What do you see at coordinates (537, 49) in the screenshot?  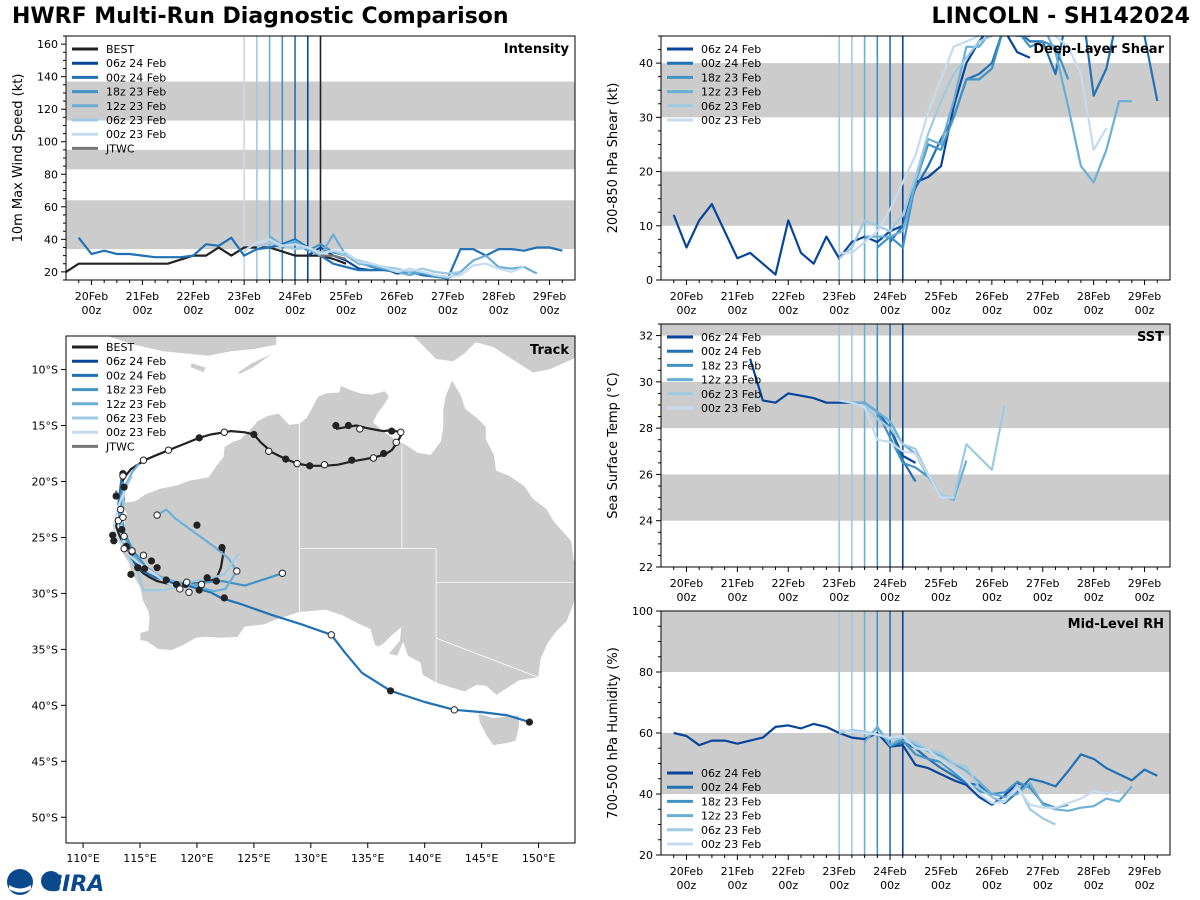 I see `intensity-title: Intensity` at bounding box center [537, 49].